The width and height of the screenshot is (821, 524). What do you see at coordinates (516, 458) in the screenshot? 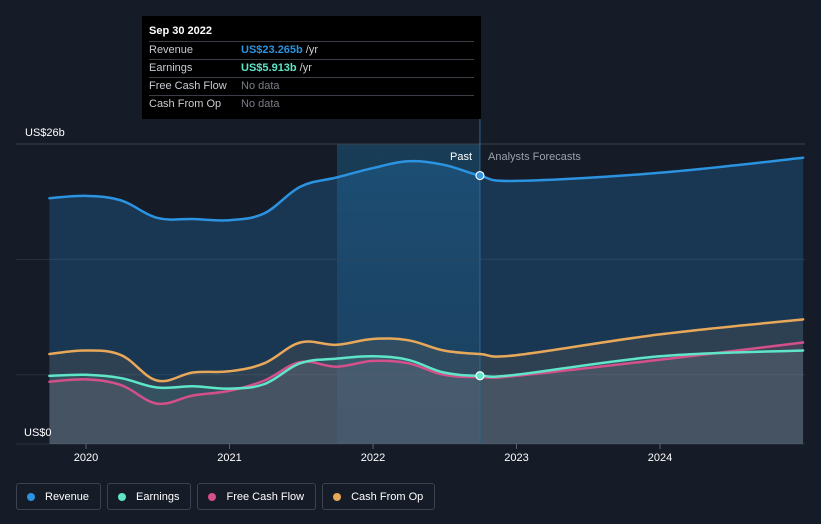
I see `x-tick-label: 2023` at bounding box center [516, 458].